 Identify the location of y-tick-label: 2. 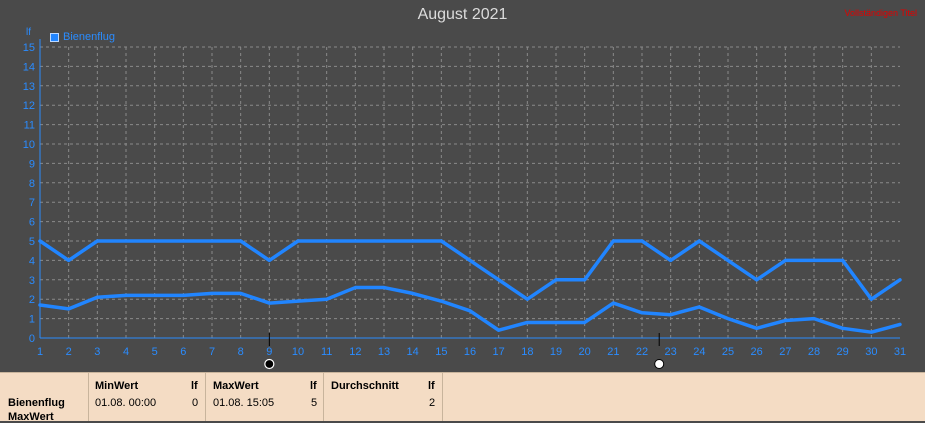
(32, 300).